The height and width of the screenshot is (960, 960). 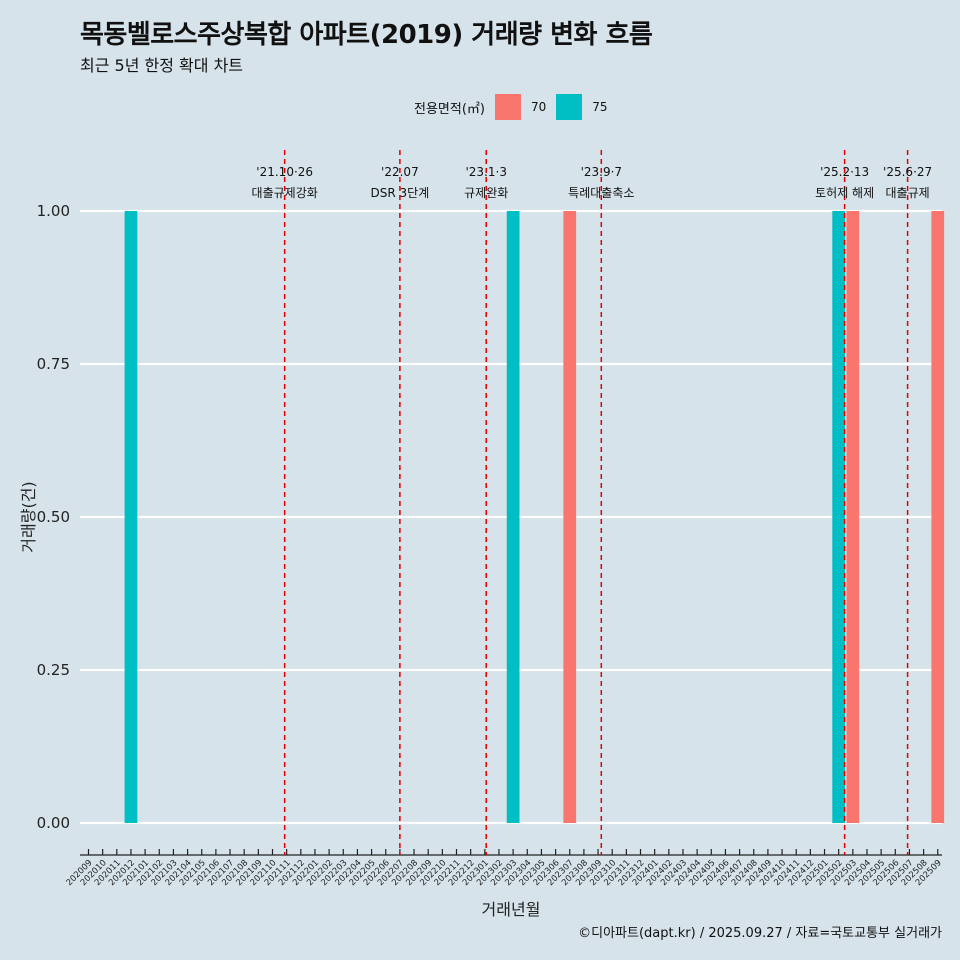 I want to click on y-tick-label: 0.25, so click(x=53, y=670).